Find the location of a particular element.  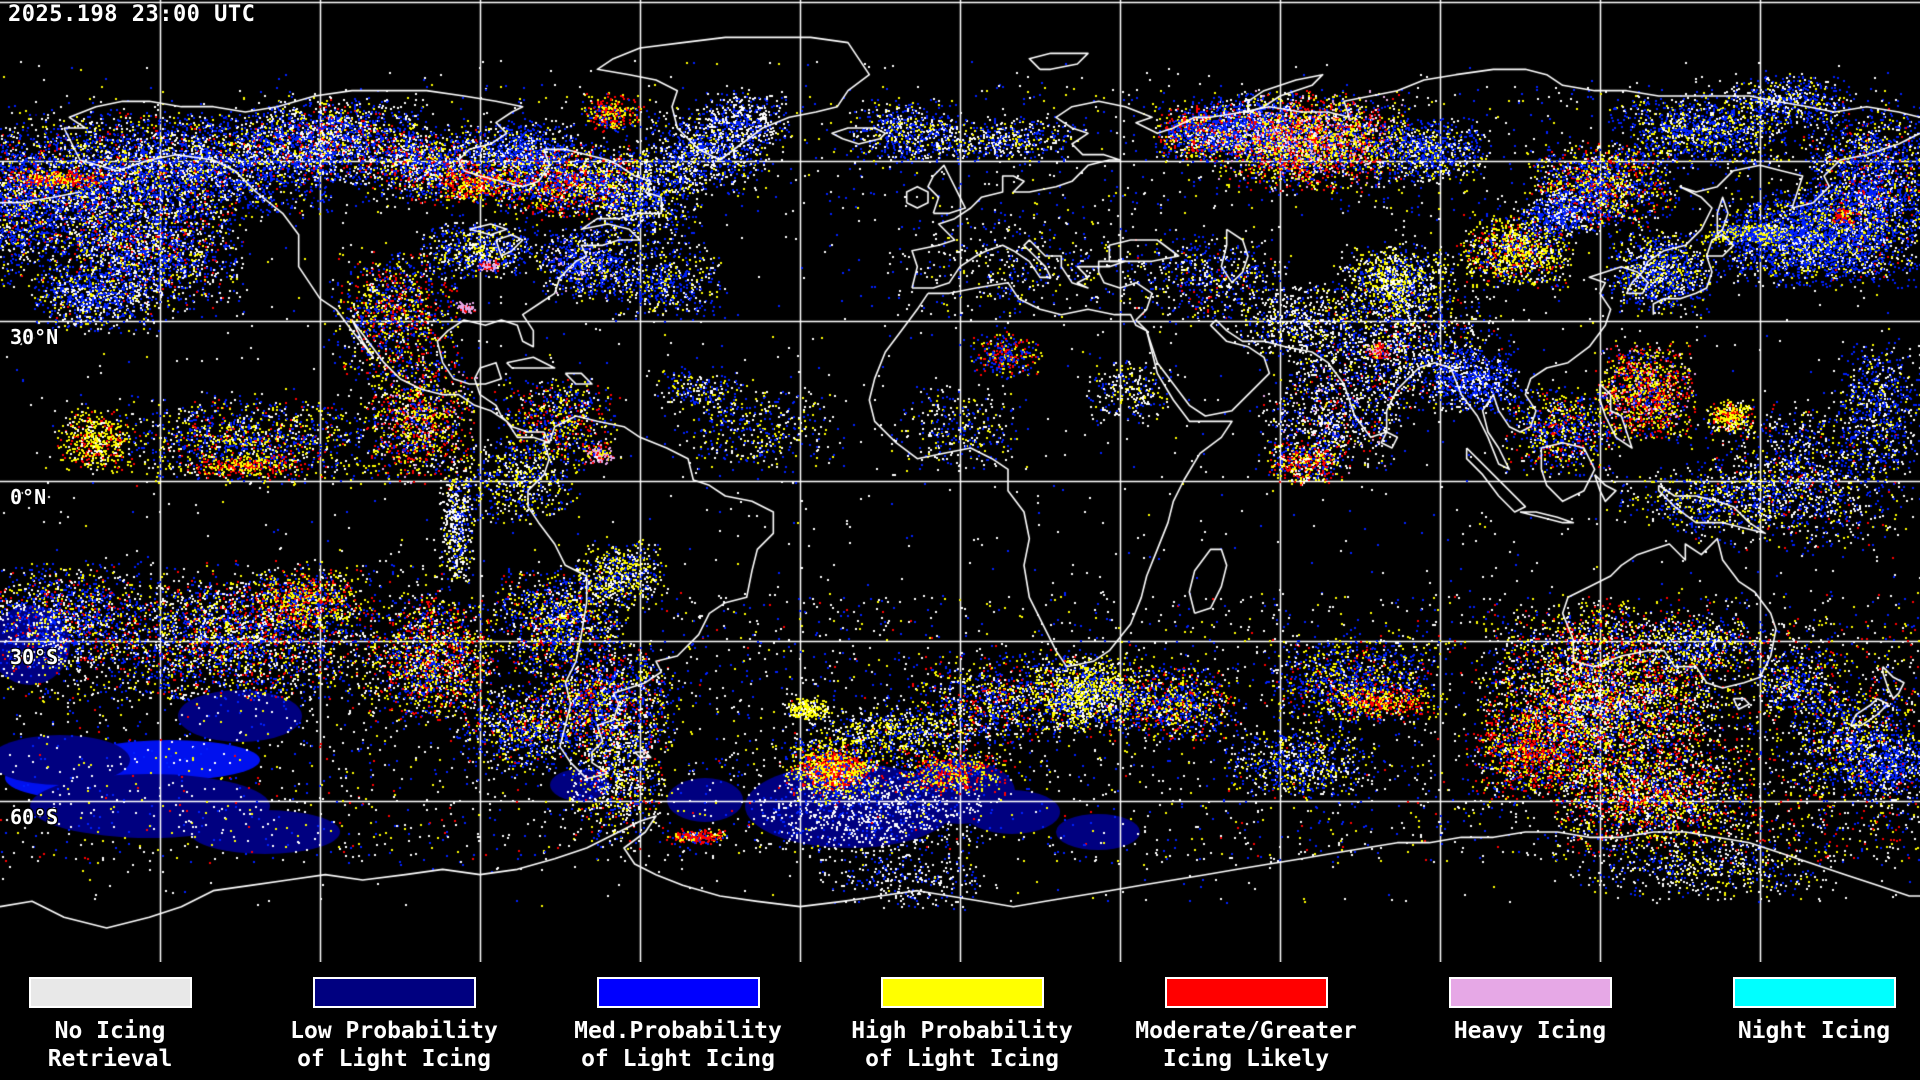

legend-label: No Icing Retrieval is located at coordinates (110, 1045).